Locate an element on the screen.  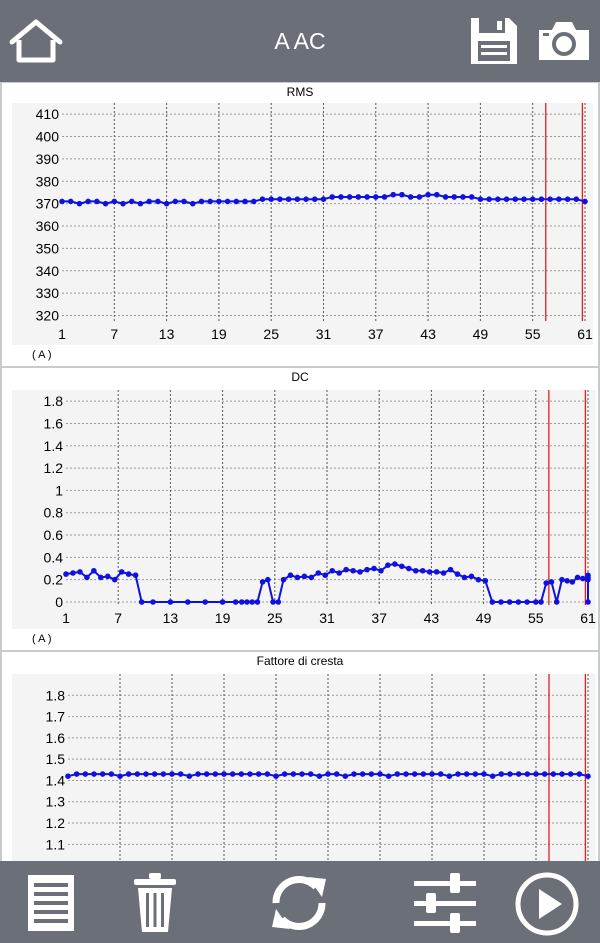
y-tick-label: 340 is located at coordinates (48, 271).